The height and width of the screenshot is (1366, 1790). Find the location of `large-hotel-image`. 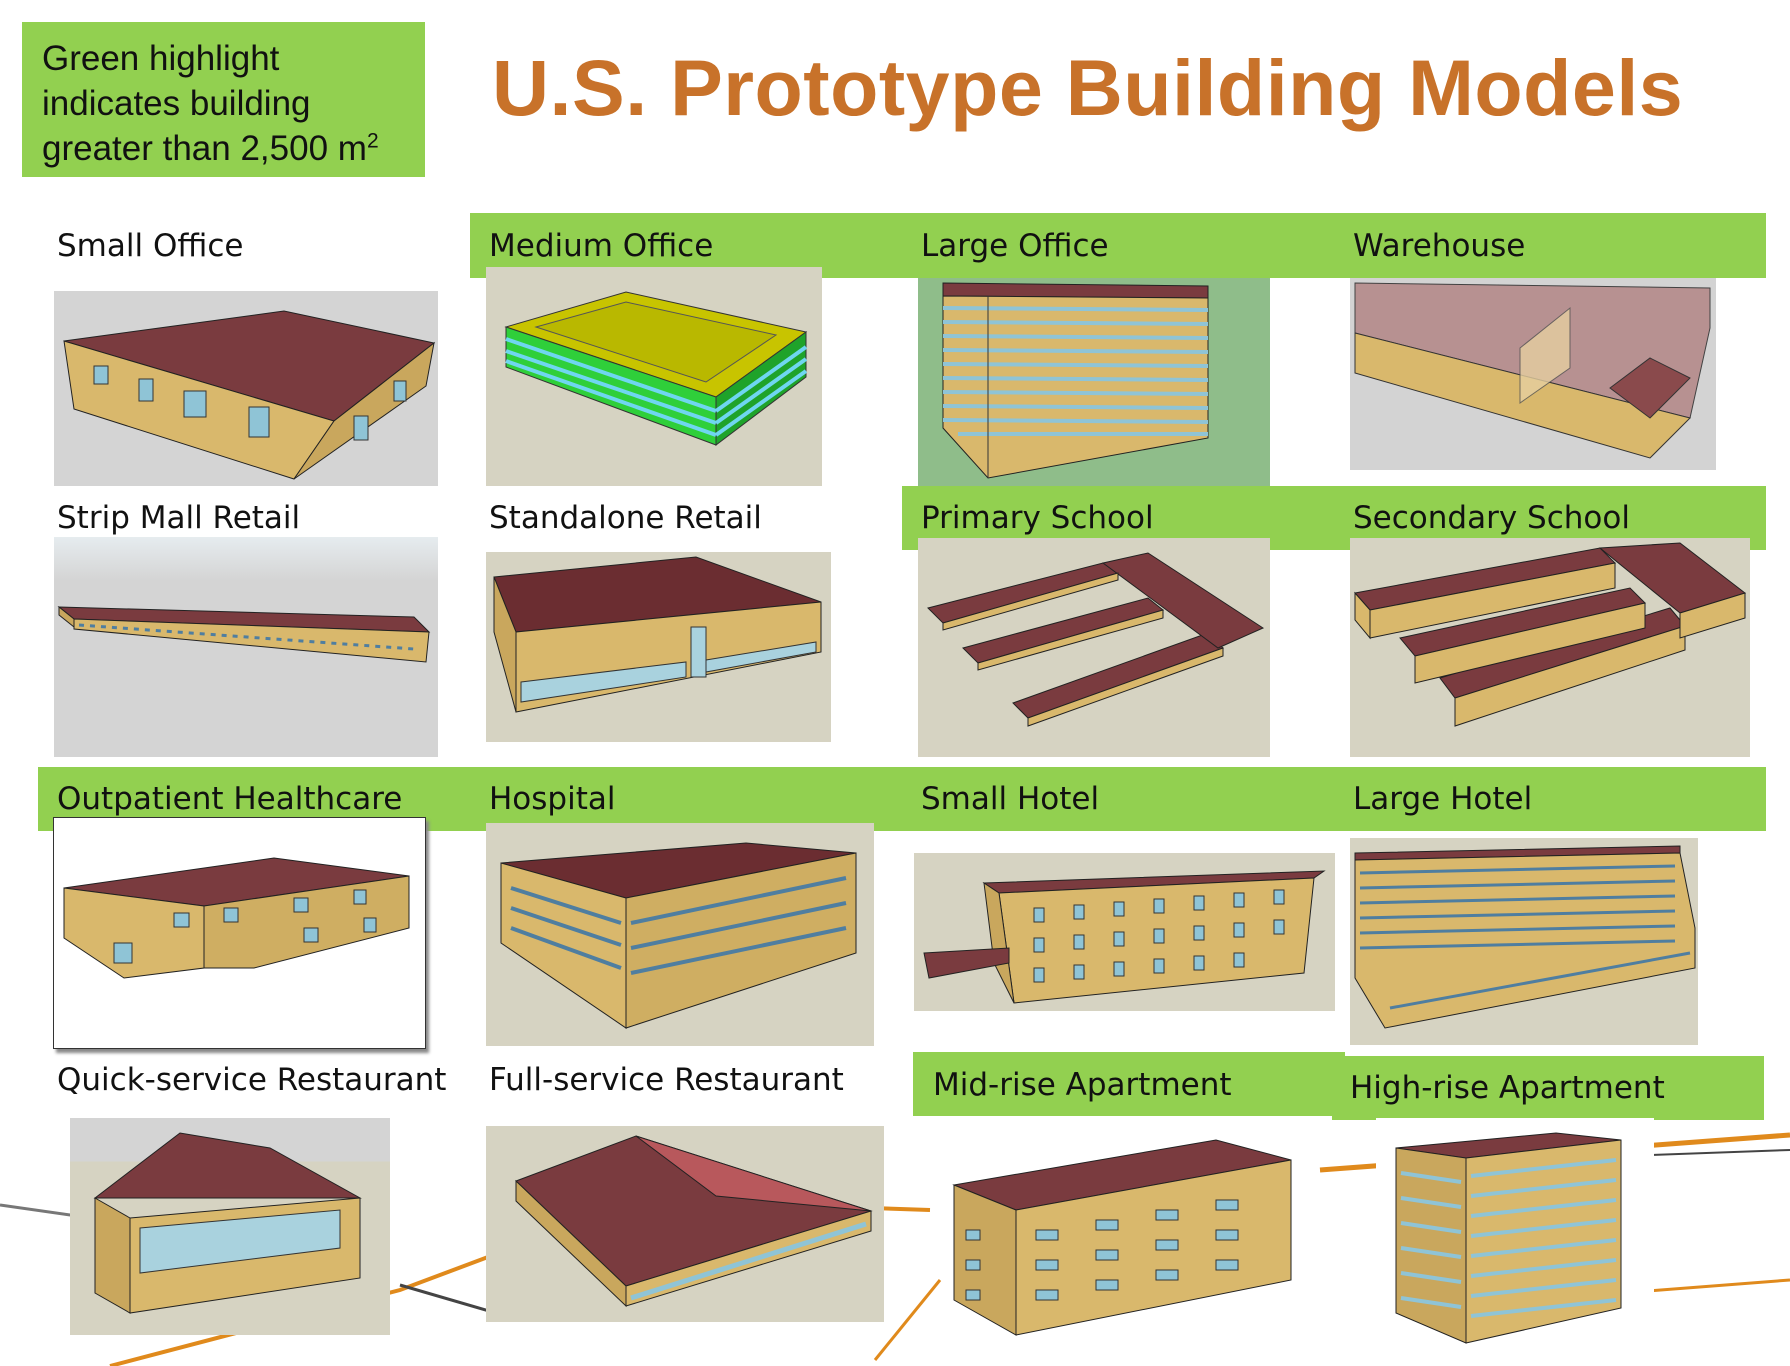

large-hotel-image is located at coordinates (1524, 941).